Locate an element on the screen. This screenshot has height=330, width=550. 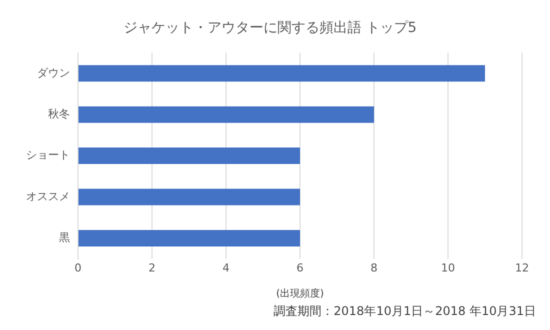
y-tick-label: ダウン is located at coordinates (53, 73).